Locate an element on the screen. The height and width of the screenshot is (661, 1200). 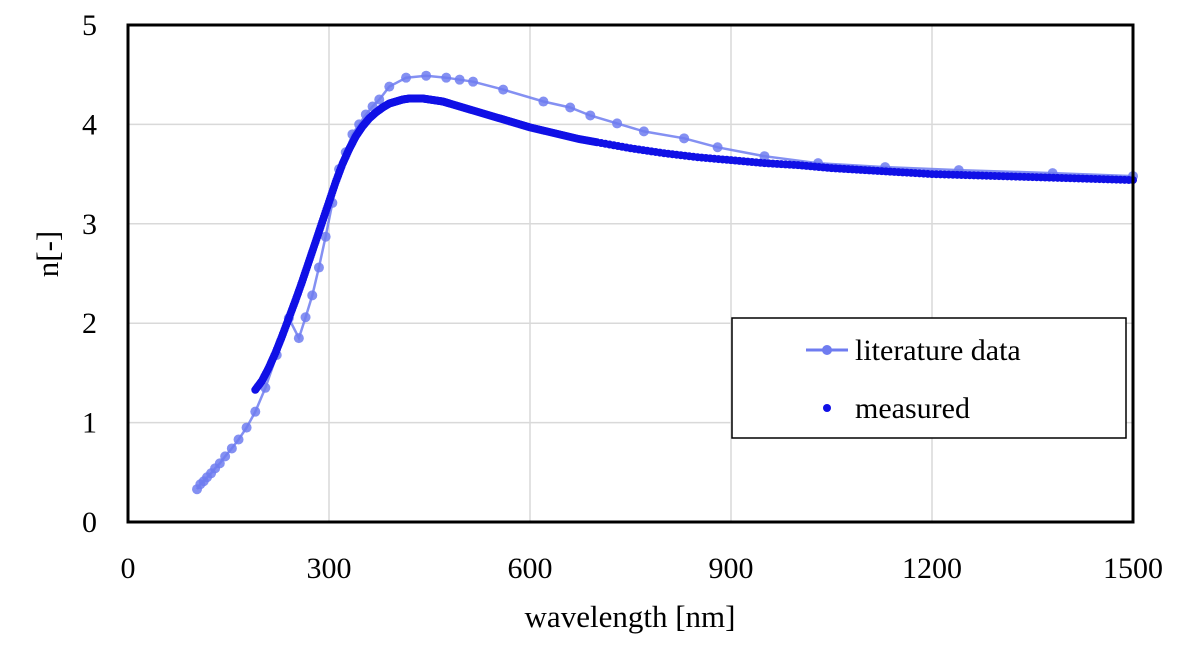
x-tick-label: 1200 is located at coordinates (932, 568).